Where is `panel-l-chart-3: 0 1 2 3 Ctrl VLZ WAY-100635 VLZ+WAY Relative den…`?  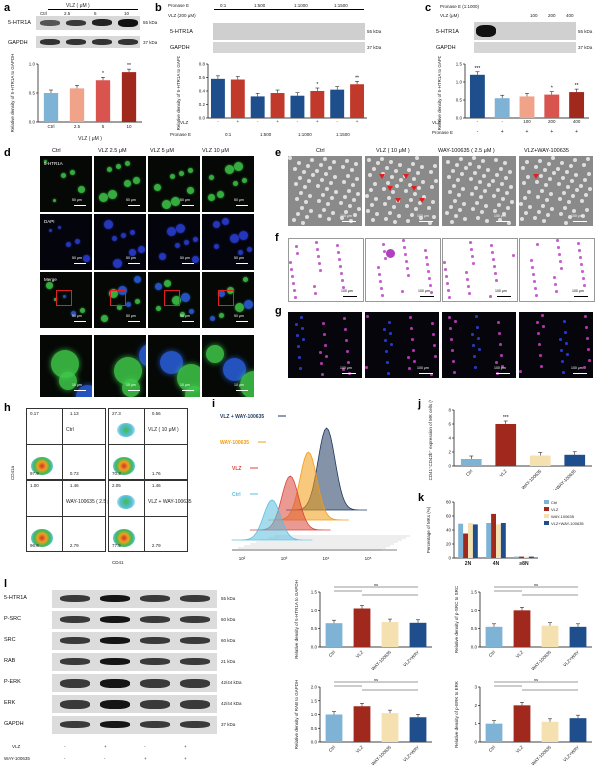 panel-l-chart-3: 0 1 2 3 Ctrl VLZ WAY-100635 VLZ+WAY Relative den… is located at coordinates (523, 721).